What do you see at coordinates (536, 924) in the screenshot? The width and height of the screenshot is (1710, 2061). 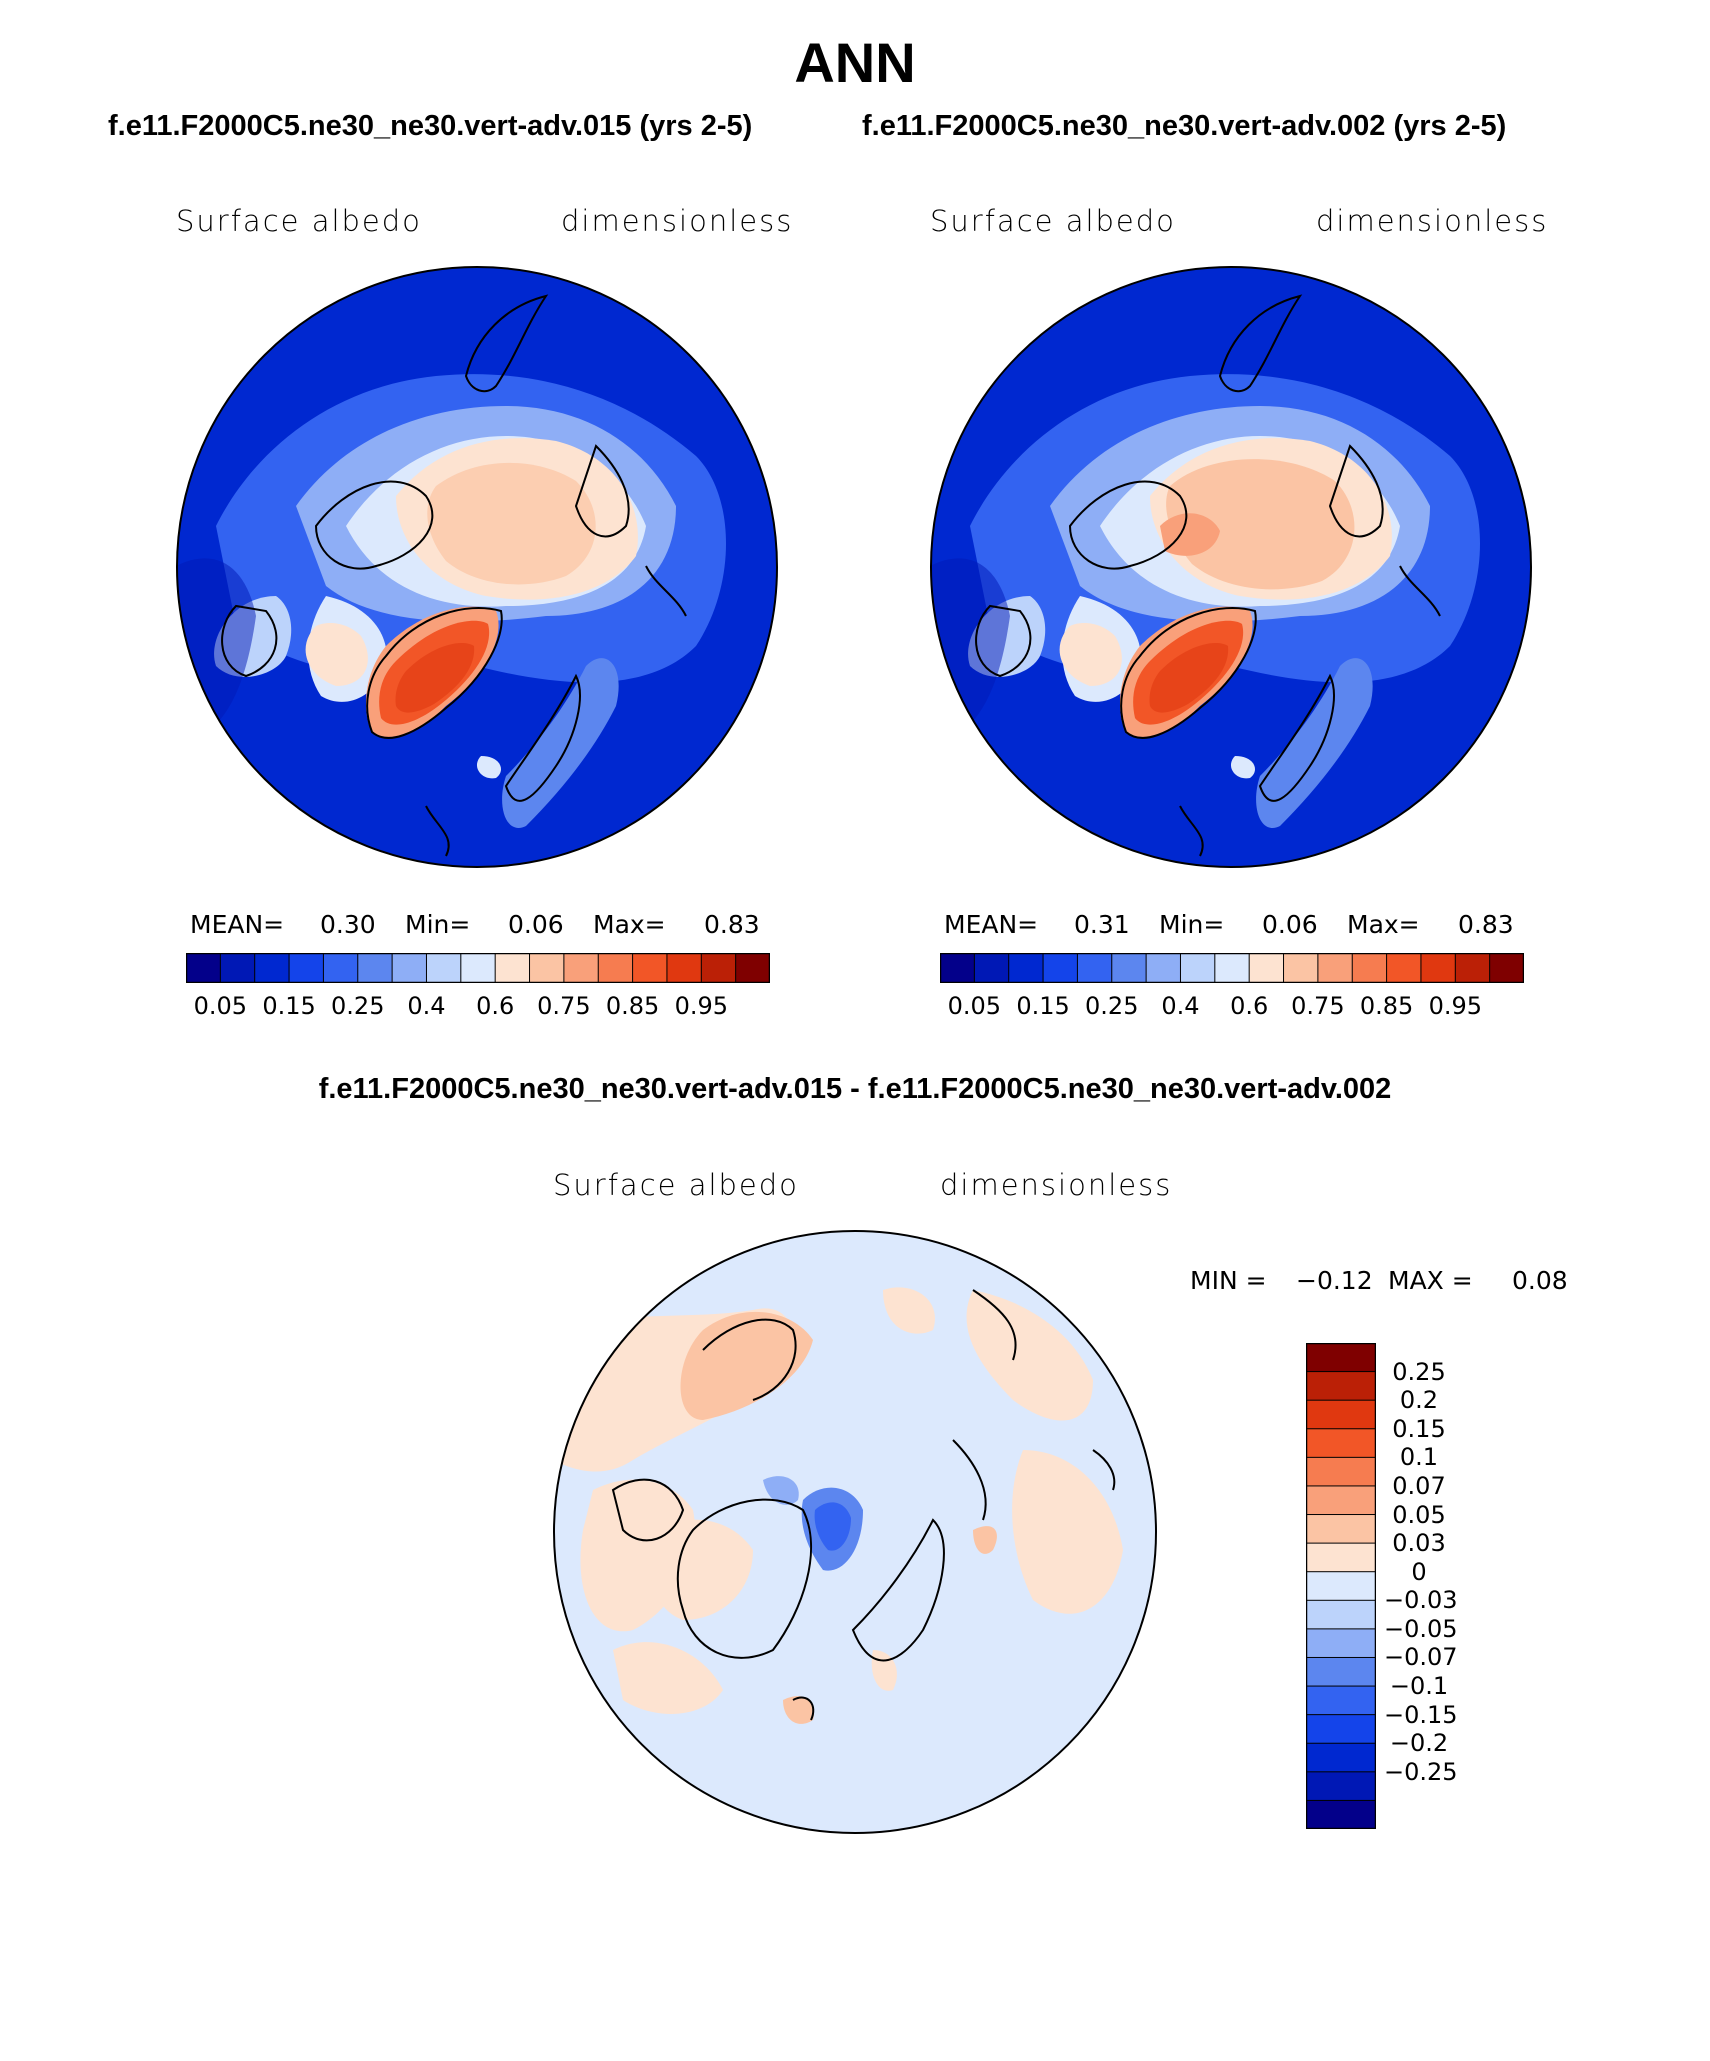 I see `panel1-min-value: 0.06` at bounding box center [536, 924].